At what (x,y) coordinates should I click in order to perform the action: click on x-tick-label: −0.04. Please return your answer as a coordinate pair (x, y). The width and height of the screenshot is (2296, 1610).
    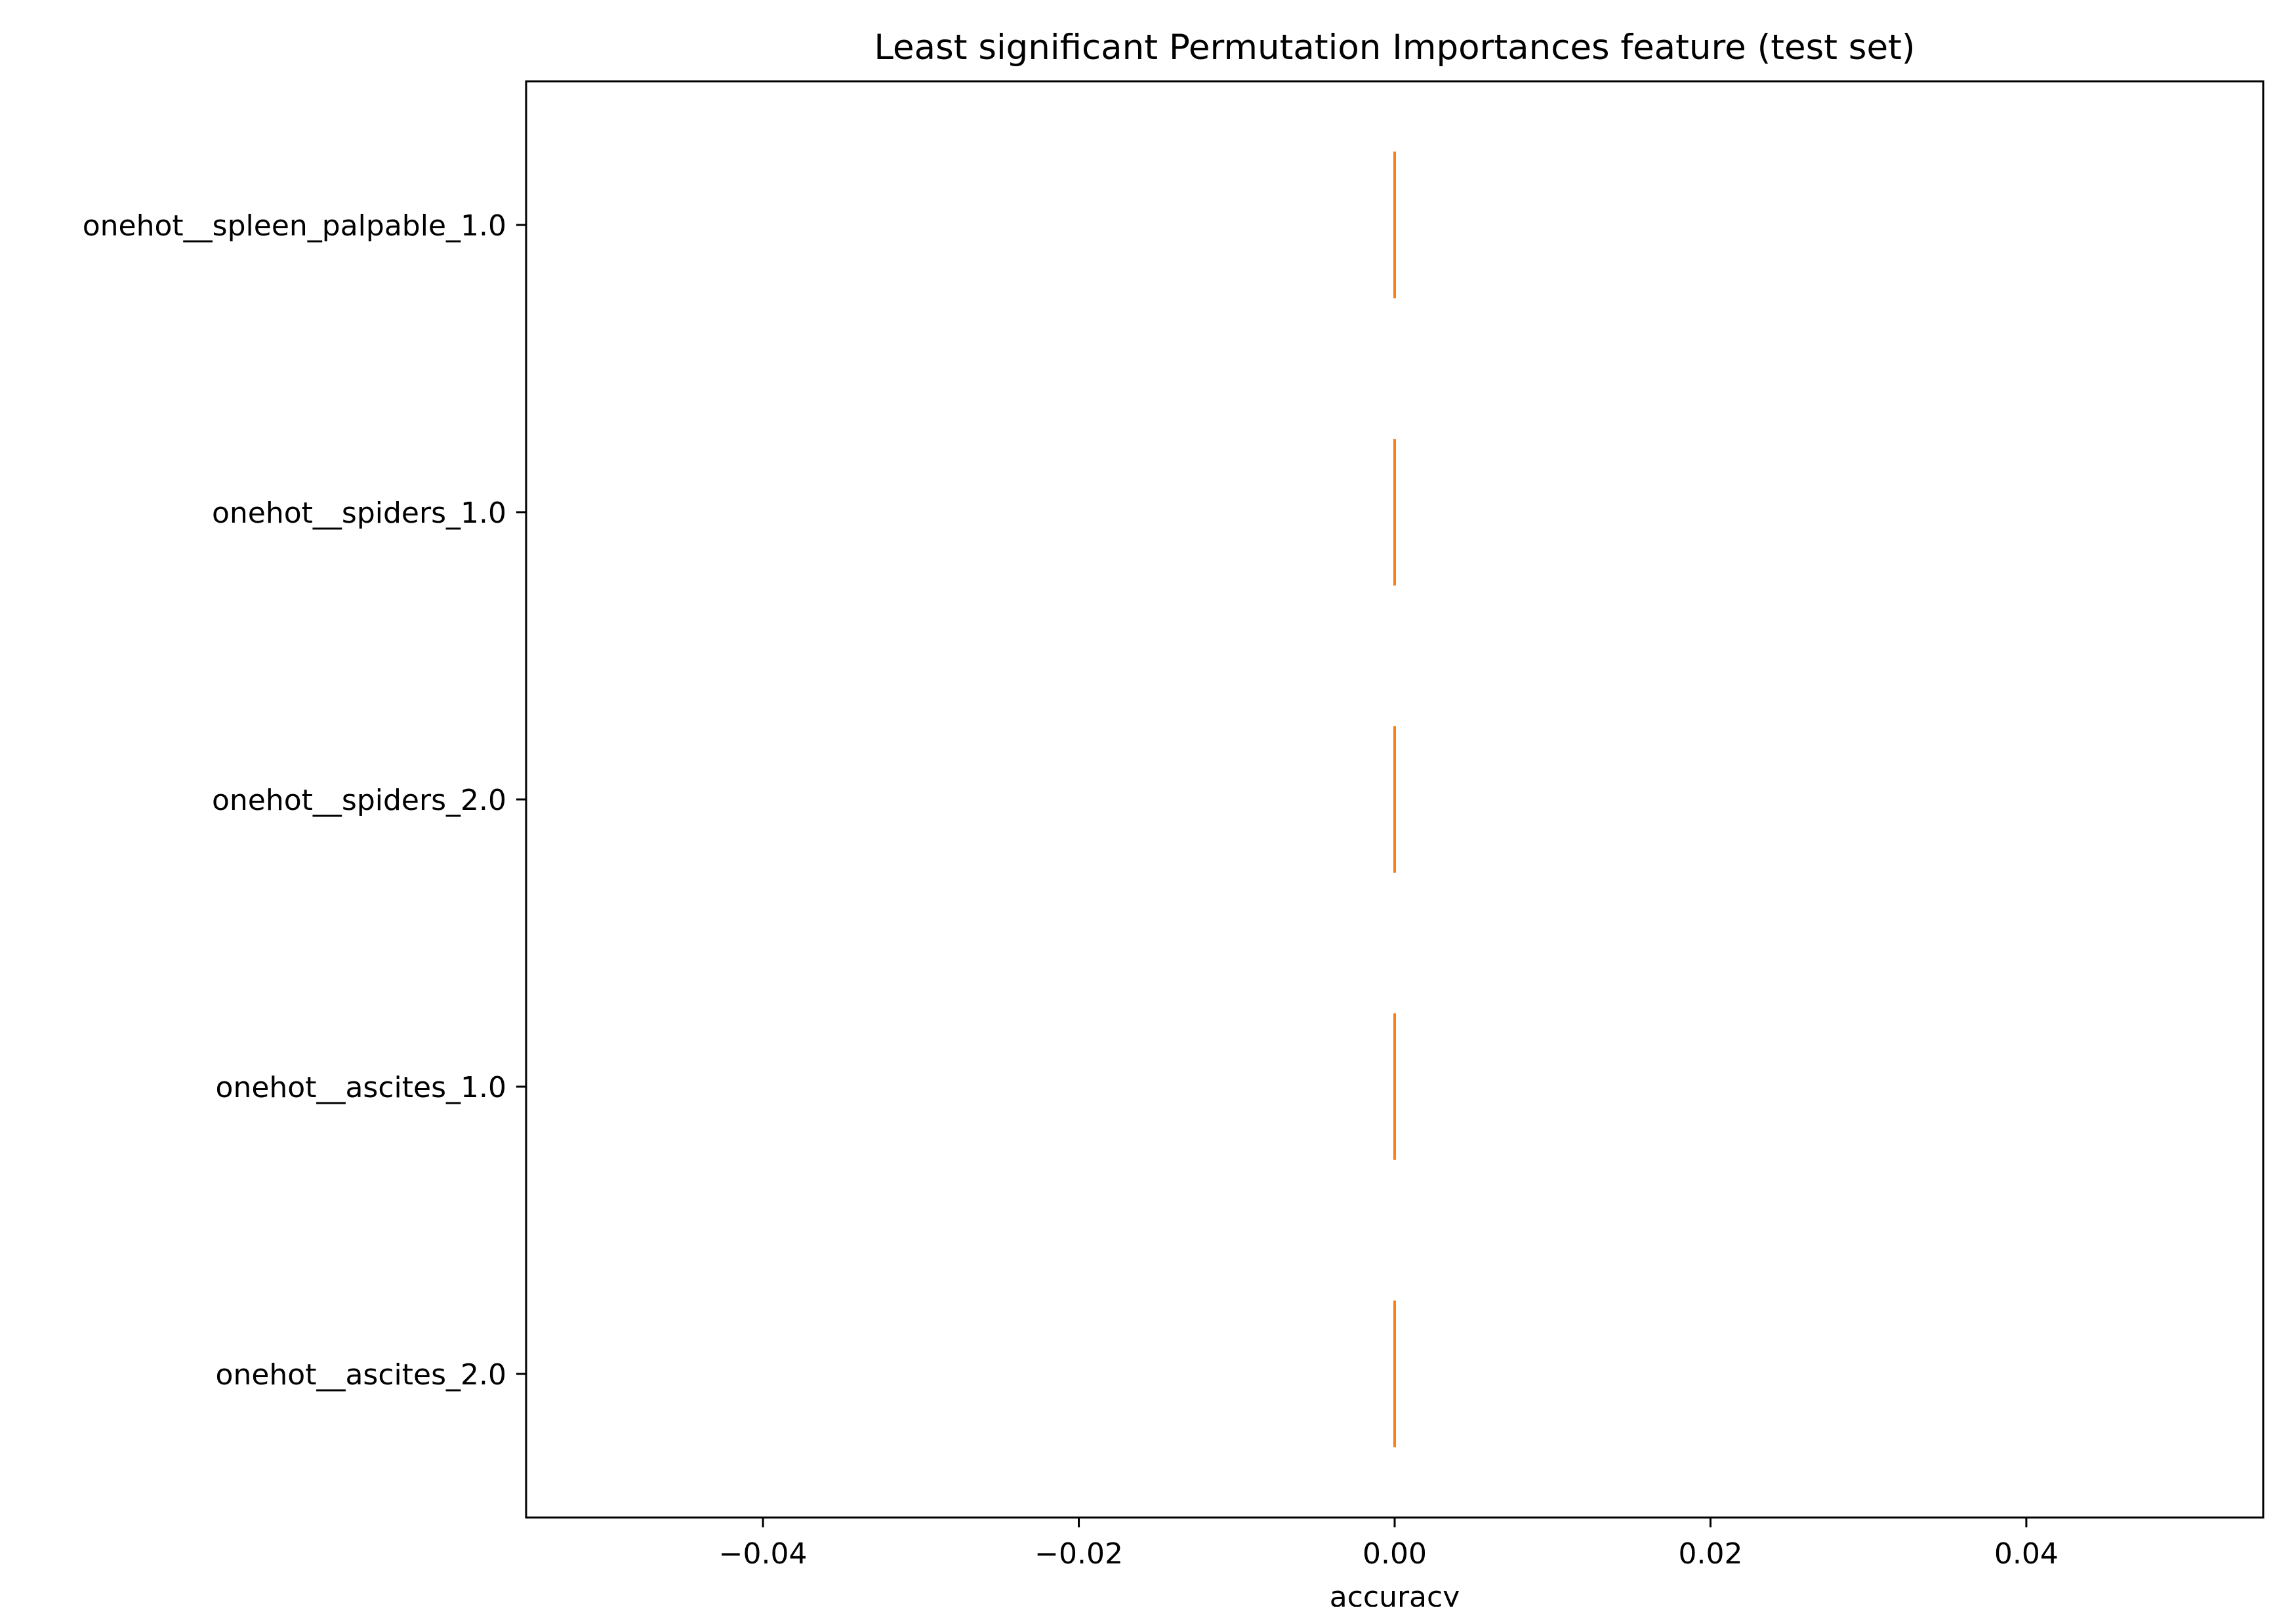
    Looking at the image, I should click on (764, 1554).